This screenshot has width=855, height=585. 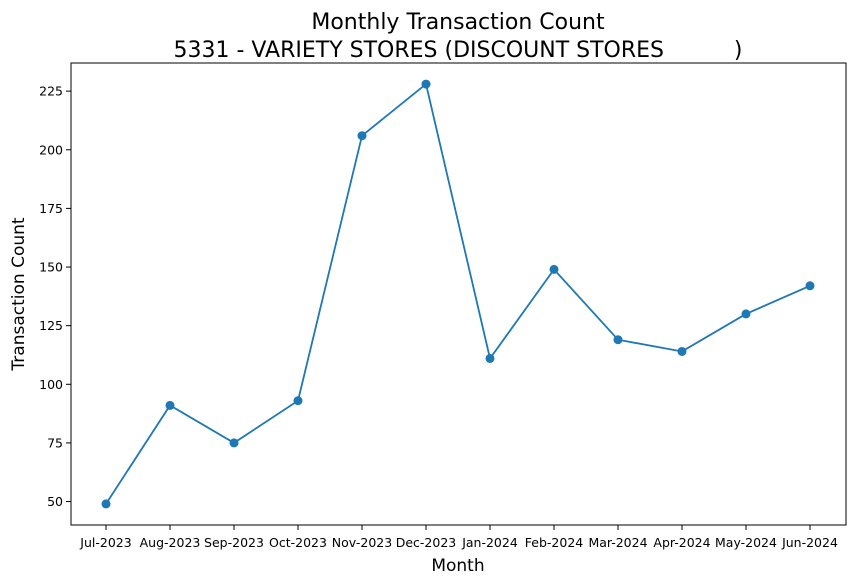 What do you see at coordinates (362, 542) in the screenshot?
I see `x-tick-label: Nov-2023` at bounding box center [362, 542].